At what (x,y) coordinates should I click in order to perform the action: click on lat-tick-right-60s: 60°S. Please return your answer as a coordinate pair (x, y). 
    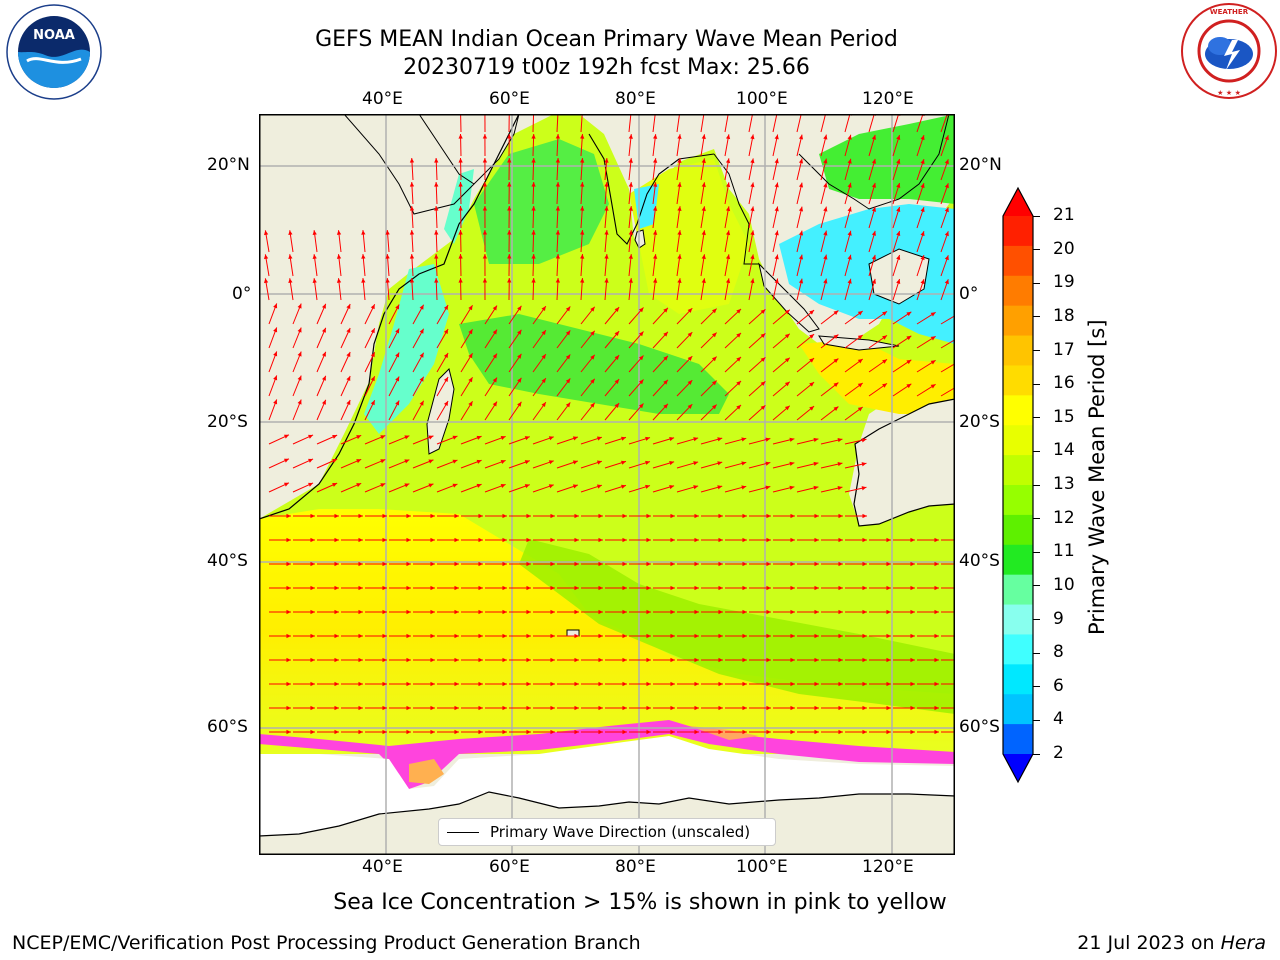
    Looking at the image, I should click on (979, 727).